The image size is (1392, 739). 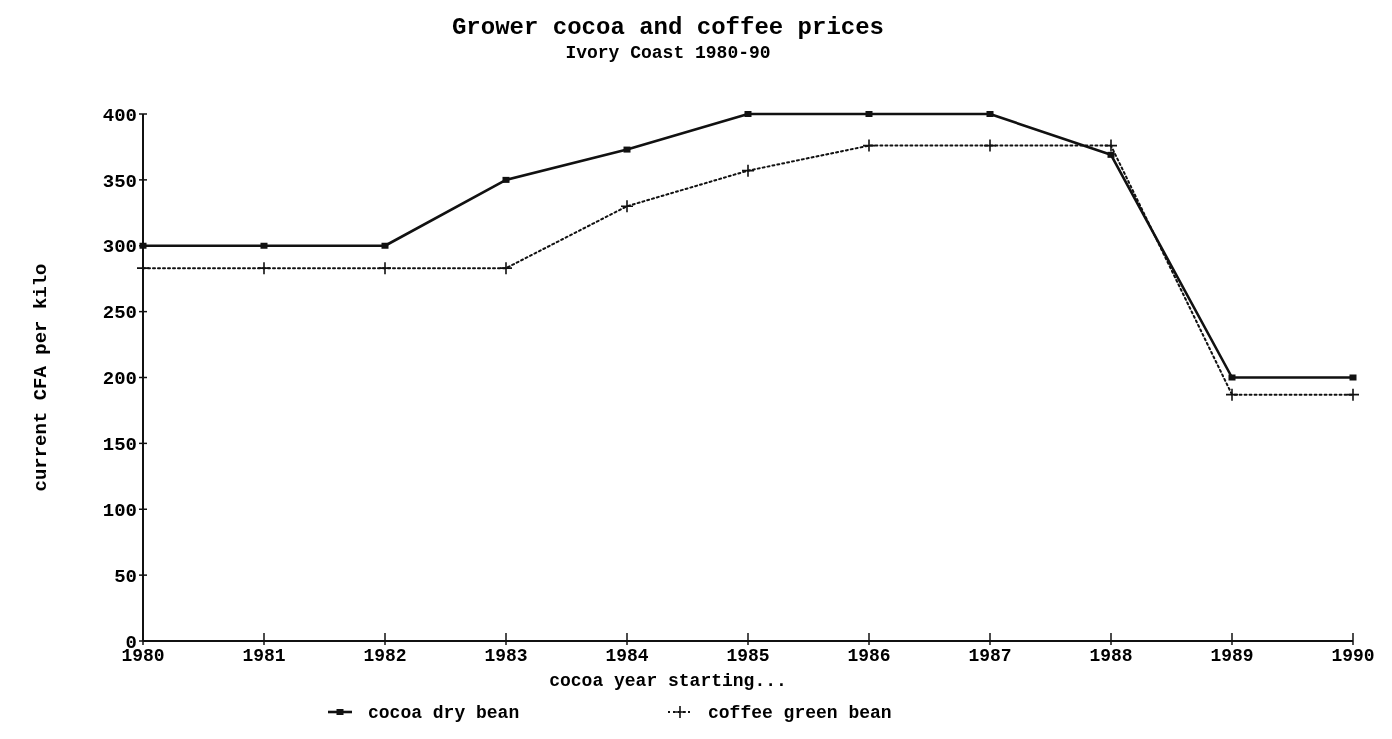 I want to click on chart-title: Grower cocoa and coffee prices, so click(x=668, y=27).